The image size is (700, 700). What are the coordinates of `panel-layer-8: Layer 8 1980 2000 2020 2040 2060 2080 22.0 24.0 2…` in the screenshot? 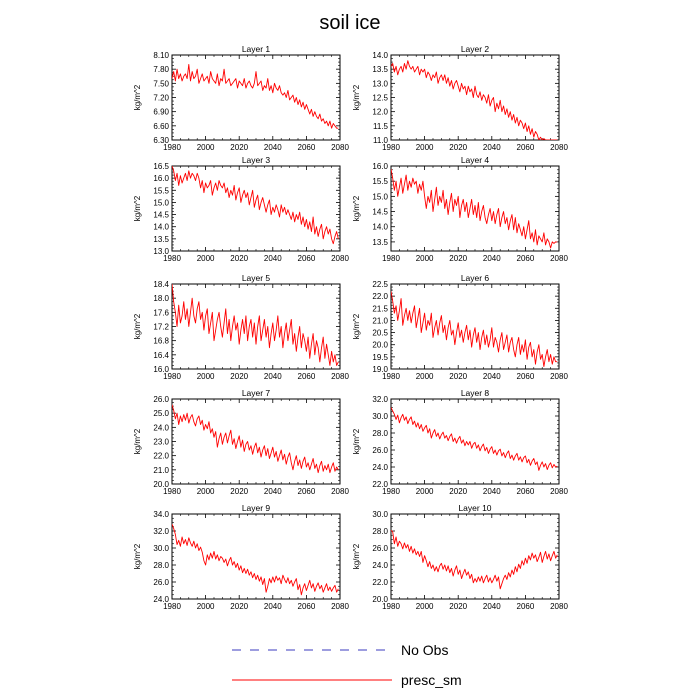 It's located at (460, 442).